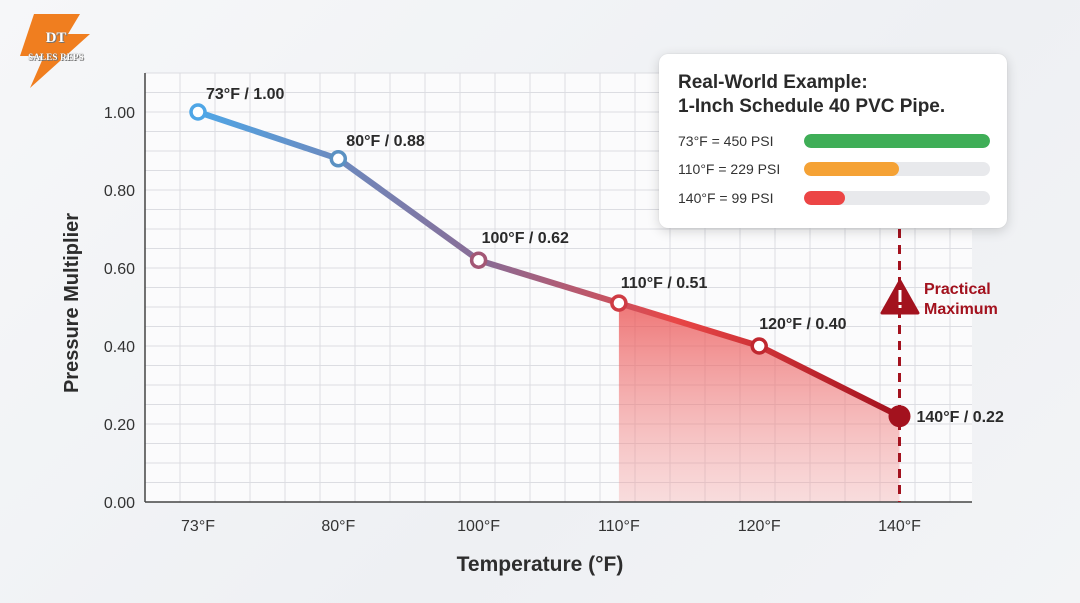 The width and height of the screenshot is (1080, 603). I want to click on y-tick-label: 0.20, so click(119, 425).